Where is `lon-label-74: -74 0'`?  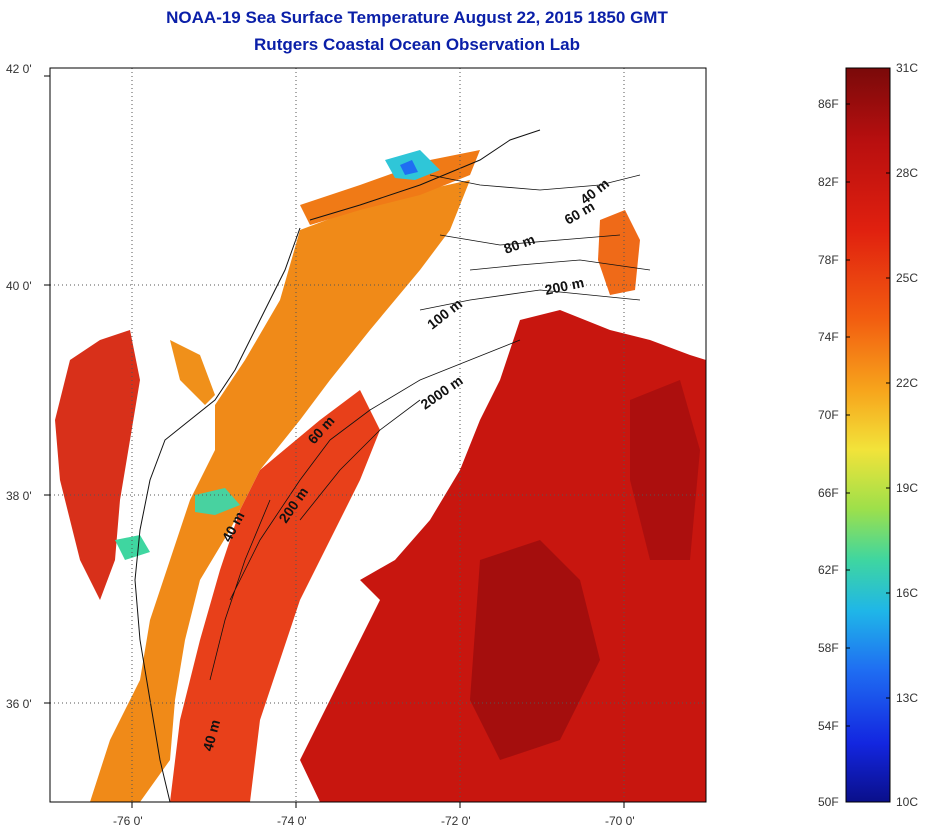
lon-label-74: -74 0' is located at coordinates (292, 821).